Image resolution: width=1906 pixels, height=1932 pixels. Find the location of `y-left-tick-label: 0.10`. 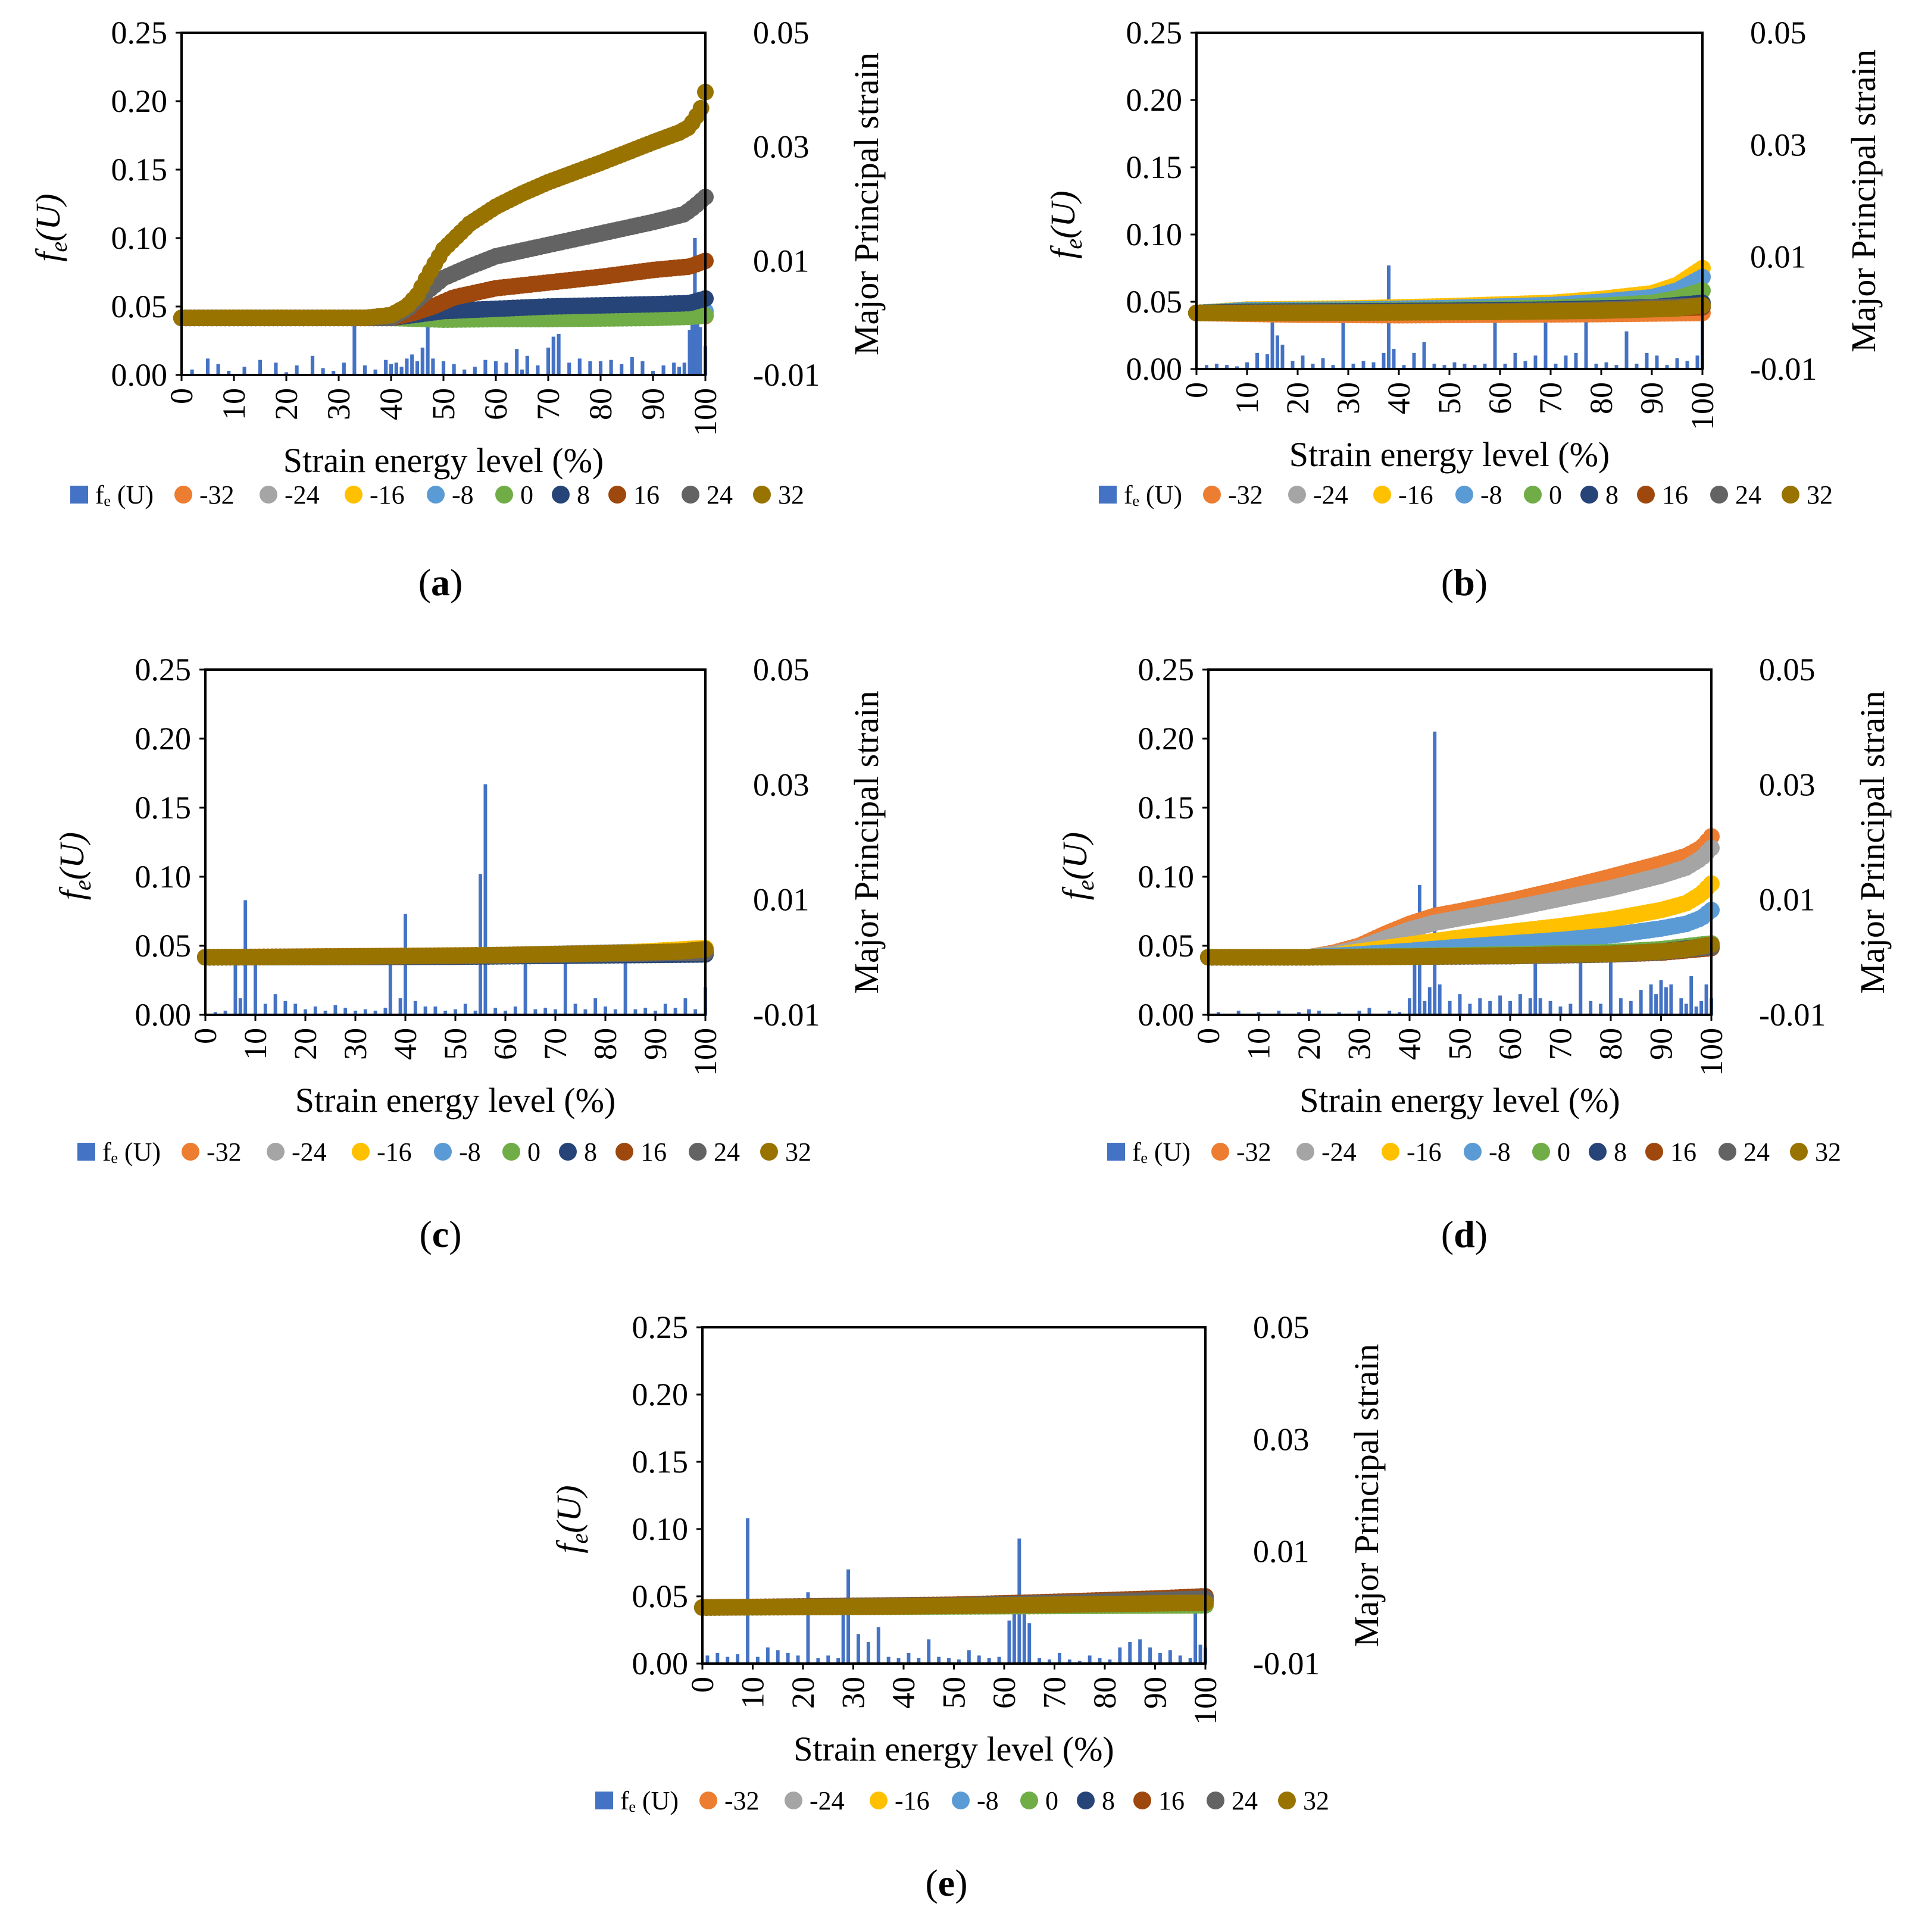

y-left-tick-label: 0.10 is located at coordinates (139, 238).